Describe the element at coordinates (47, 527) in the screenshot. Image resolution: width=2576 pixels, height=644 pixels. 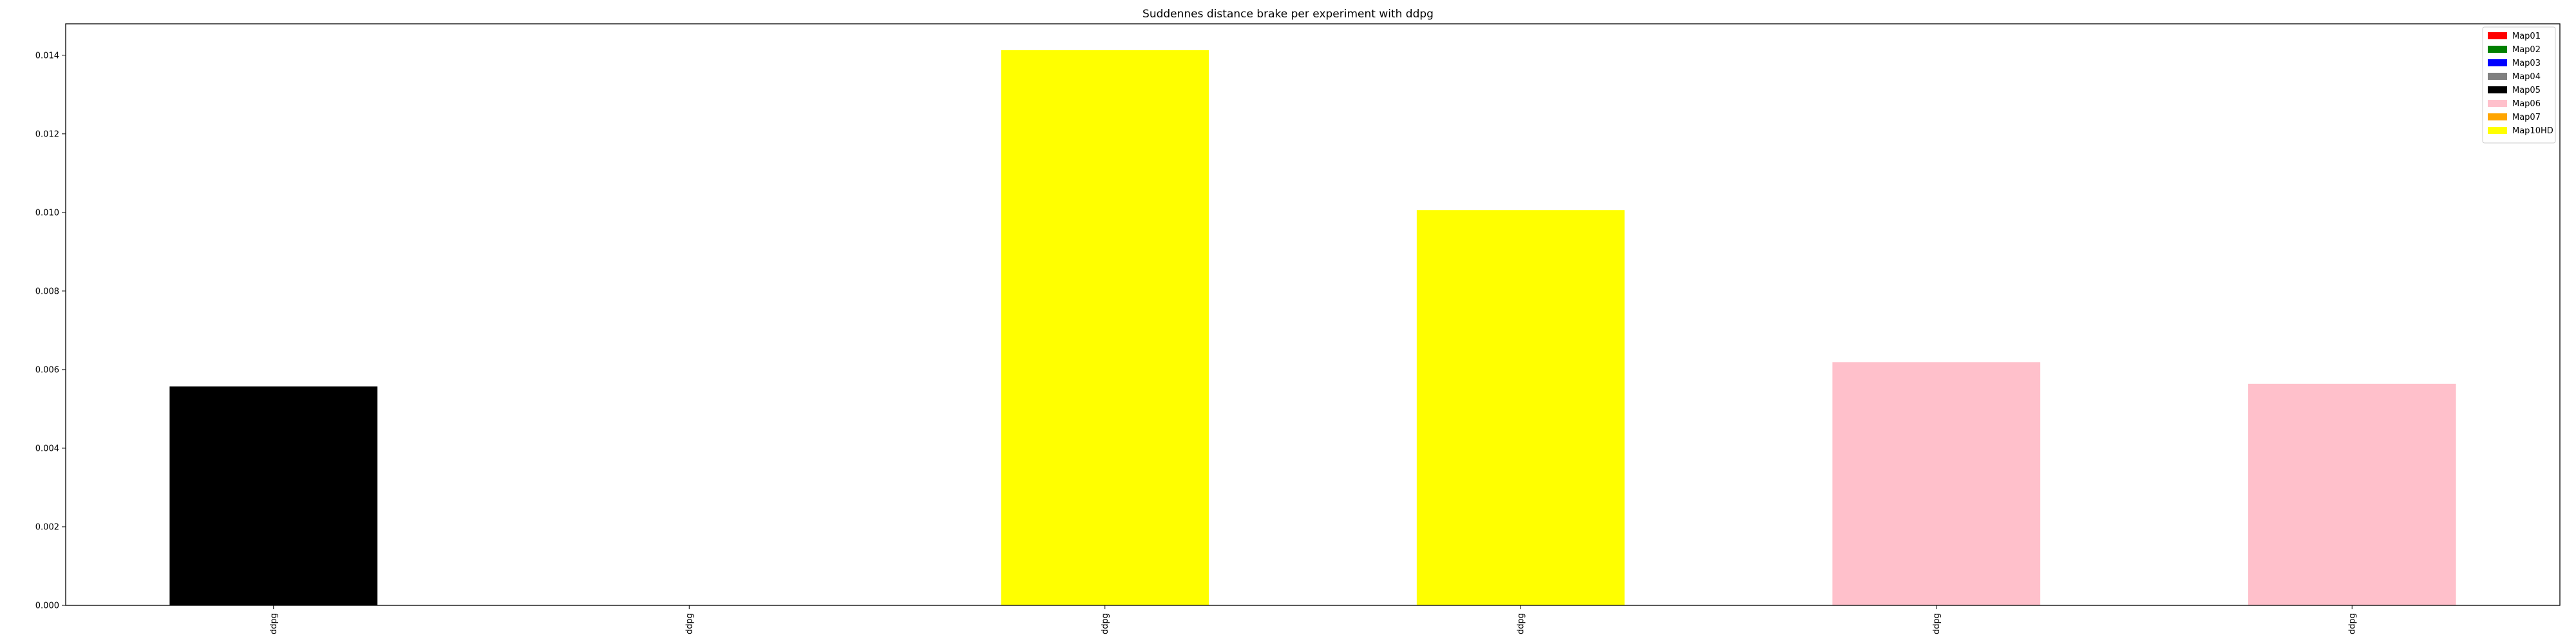
I see `y-tick-label: 0.002` at that location.